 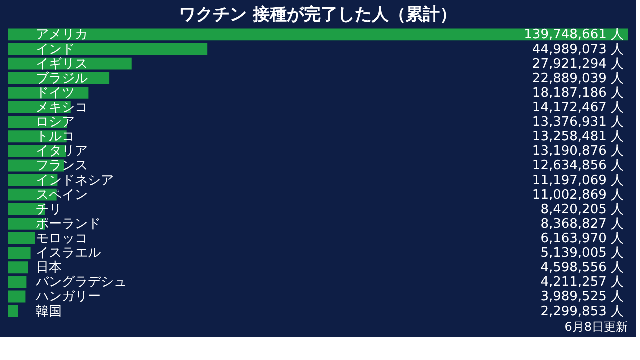 What do you see at coordinates (578, 64) in the screenshot?
I see `data-label: 27,921,294 人` at bounding box center [578, 64].